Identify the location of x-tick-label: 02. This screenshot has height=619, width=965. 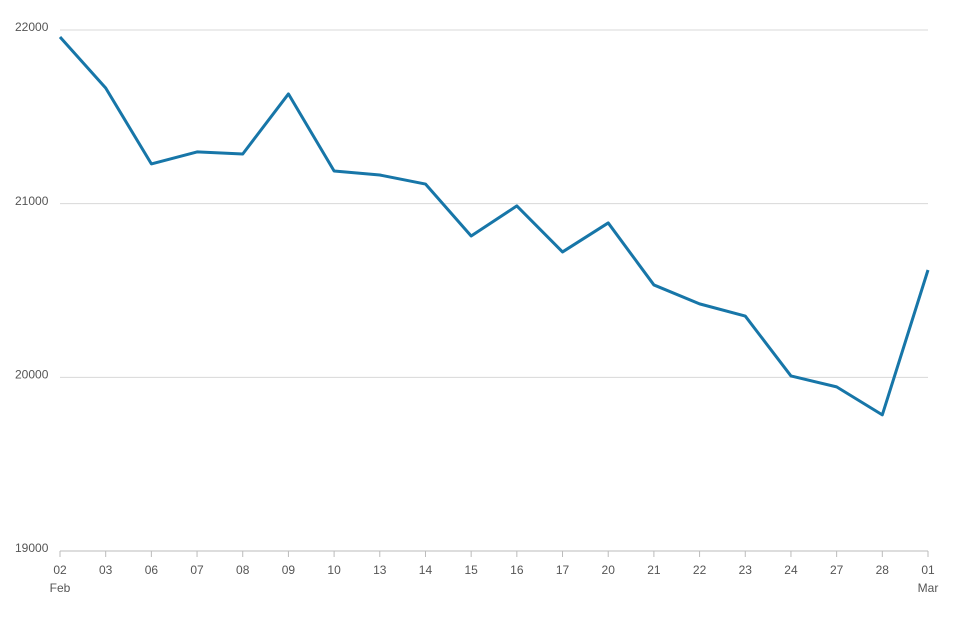
(60, 570).